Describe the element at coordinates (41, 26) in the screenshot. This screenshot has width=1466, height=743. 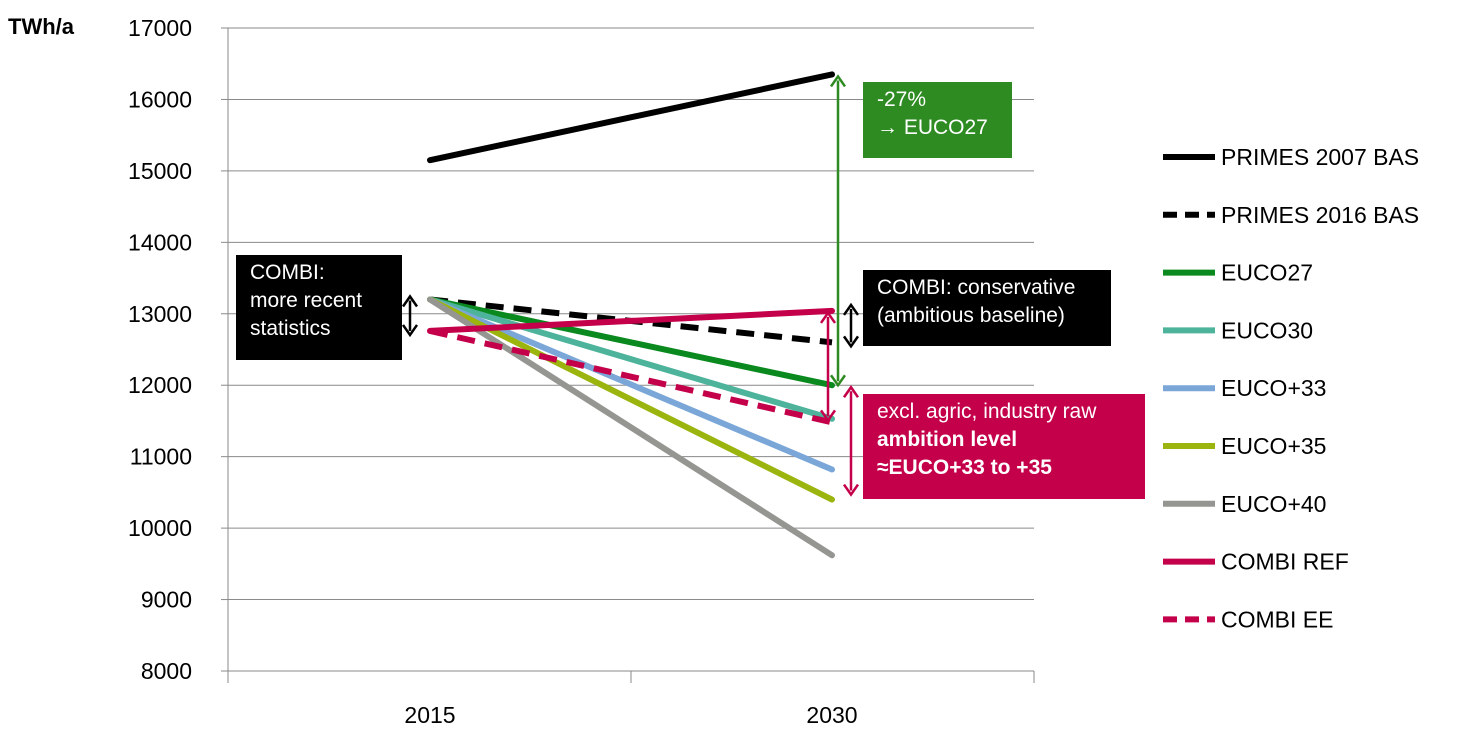
I see `y-axis-label: TWh/a` at that location.